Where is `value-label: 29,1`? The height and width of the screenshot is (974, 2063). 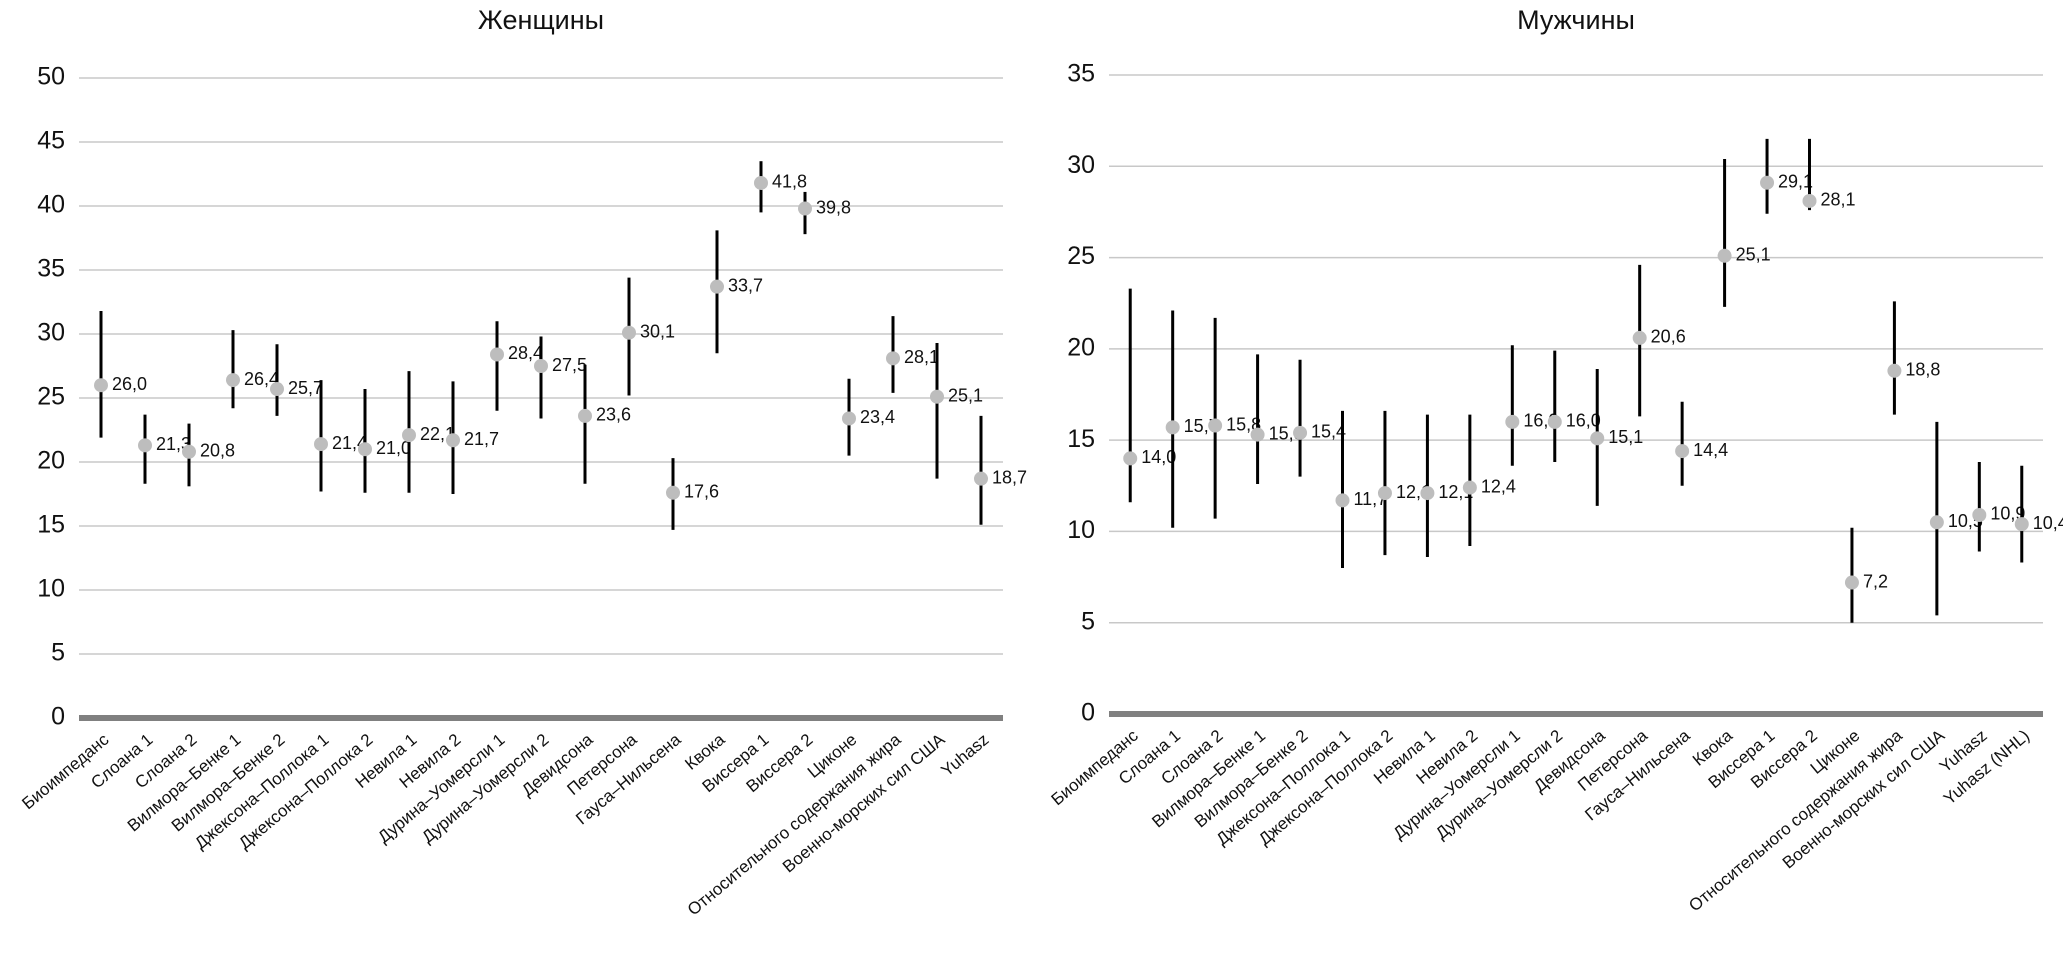 value-label: 29,1 is located at coordinates (1795, 181).